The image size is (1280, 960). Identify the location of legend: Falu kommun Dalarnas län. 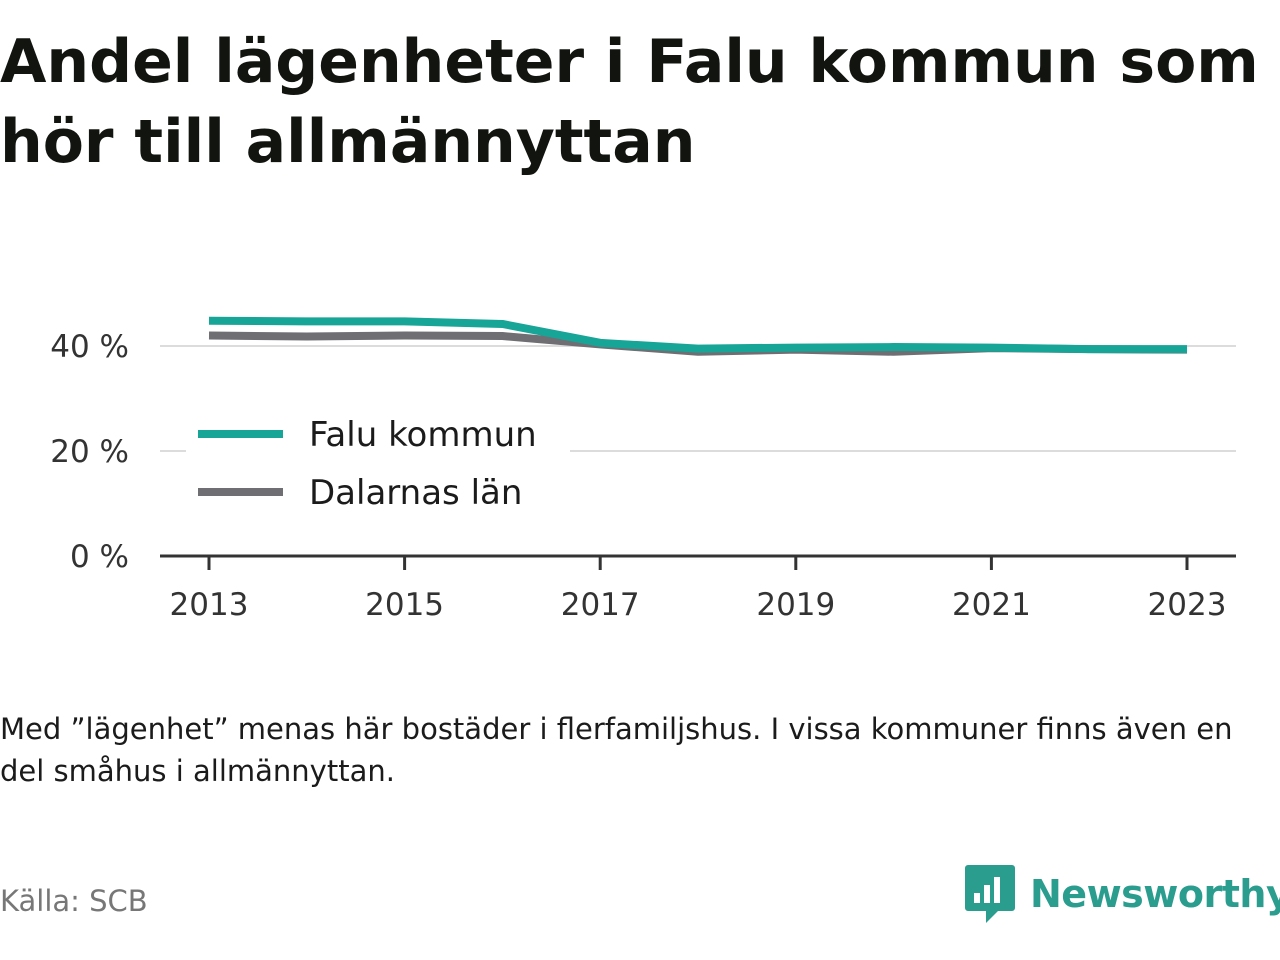
(378, 468).